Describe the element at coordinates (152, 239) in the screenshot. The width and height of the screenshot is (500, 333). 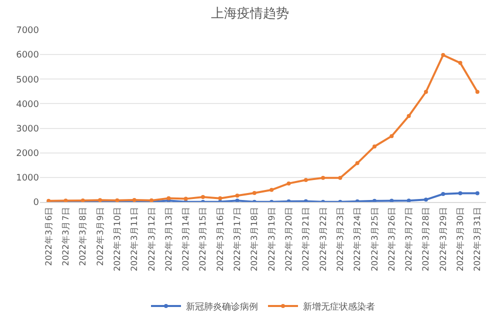
I see `x-tick-label: 2022年3月12日` at that location.